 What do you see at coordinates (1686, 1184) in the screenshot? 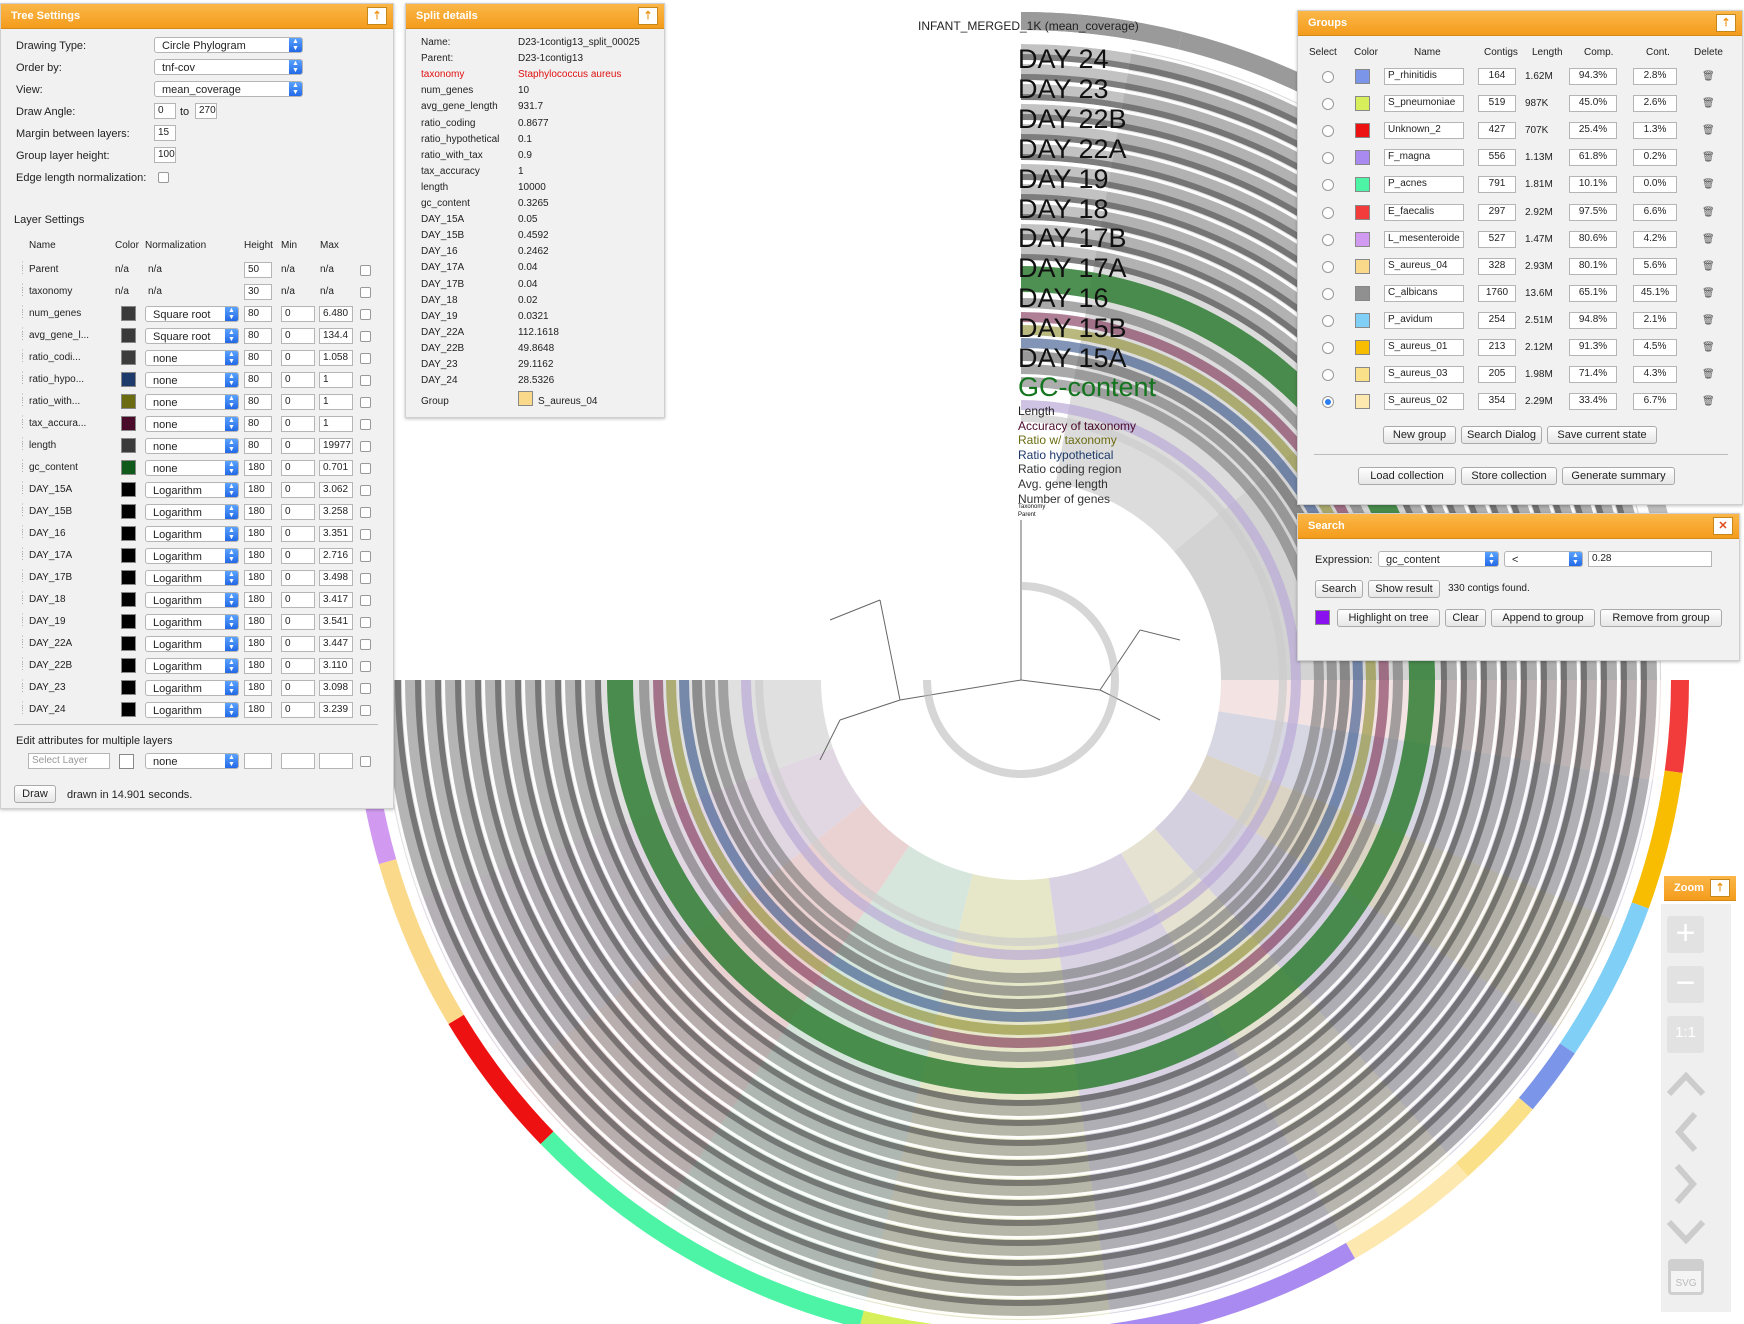
I see `pan-right-icon` at bounding box center [1686, 1184].